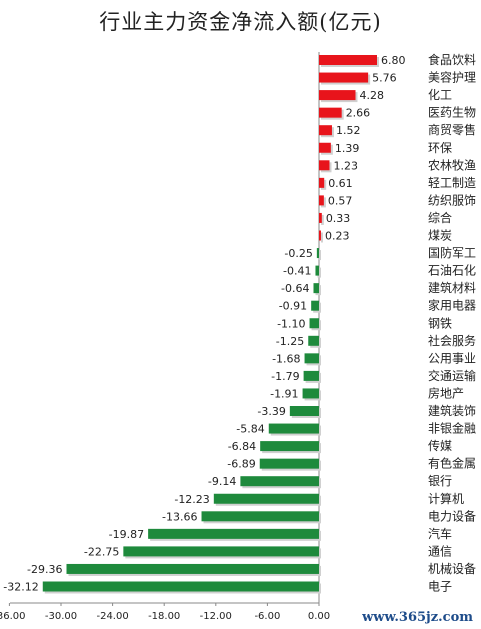  Describe the element at coordinates (358, 113) in the screenshot. I see `data-label: 2.66` at that location.